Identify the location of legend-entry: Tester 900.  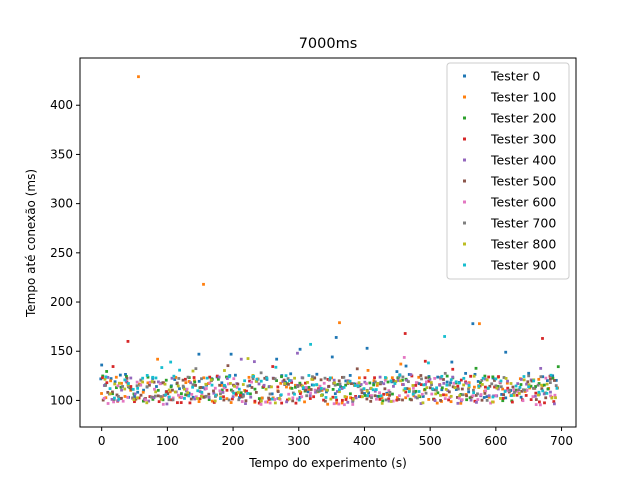
(523, 265).